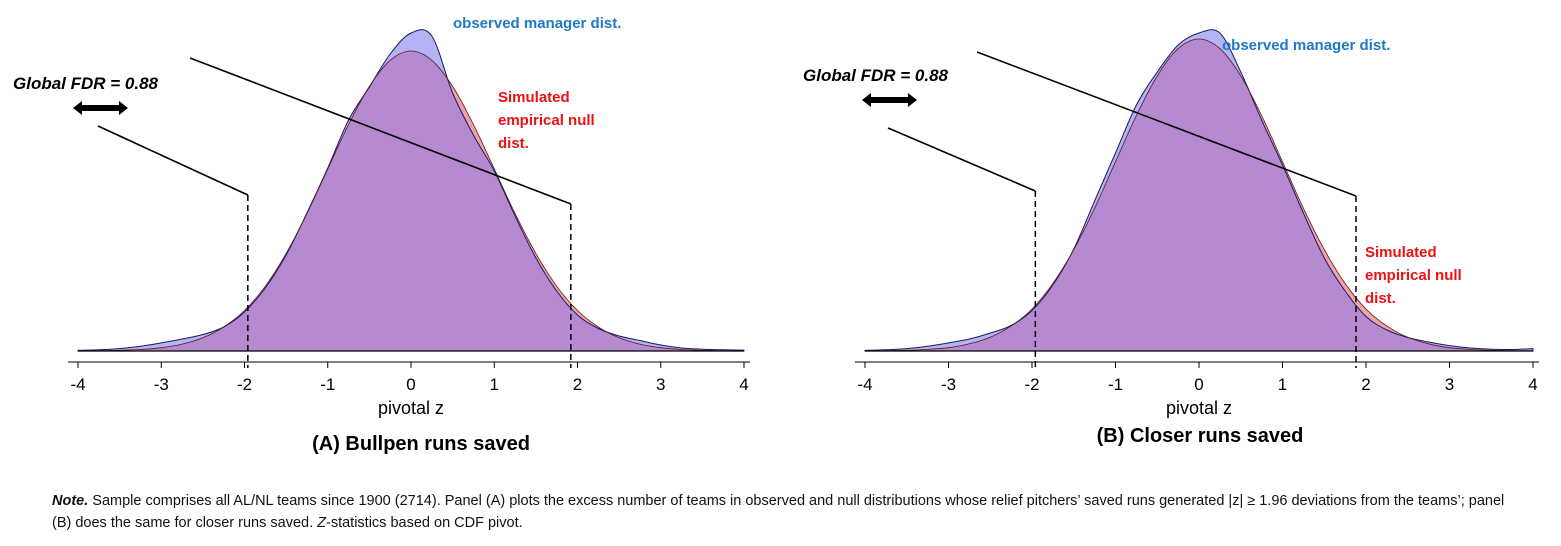 This screenshot has height=546, width=1561. What do you see at coordinates (70, 501) in the screenshot?
I see `note-lead: Note.` at bounding box center [70, 501].